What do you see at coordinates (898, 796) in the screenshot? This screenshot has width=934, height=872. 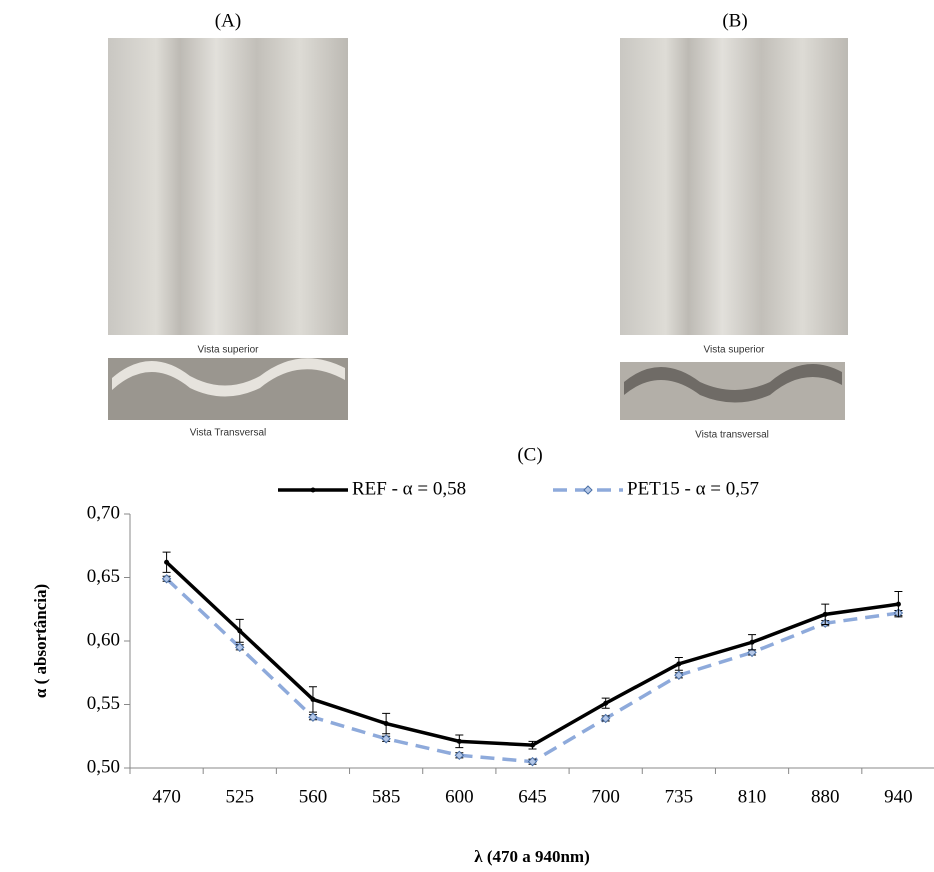 I see `x-tick-label: 940` at bounding box center [898, 796].